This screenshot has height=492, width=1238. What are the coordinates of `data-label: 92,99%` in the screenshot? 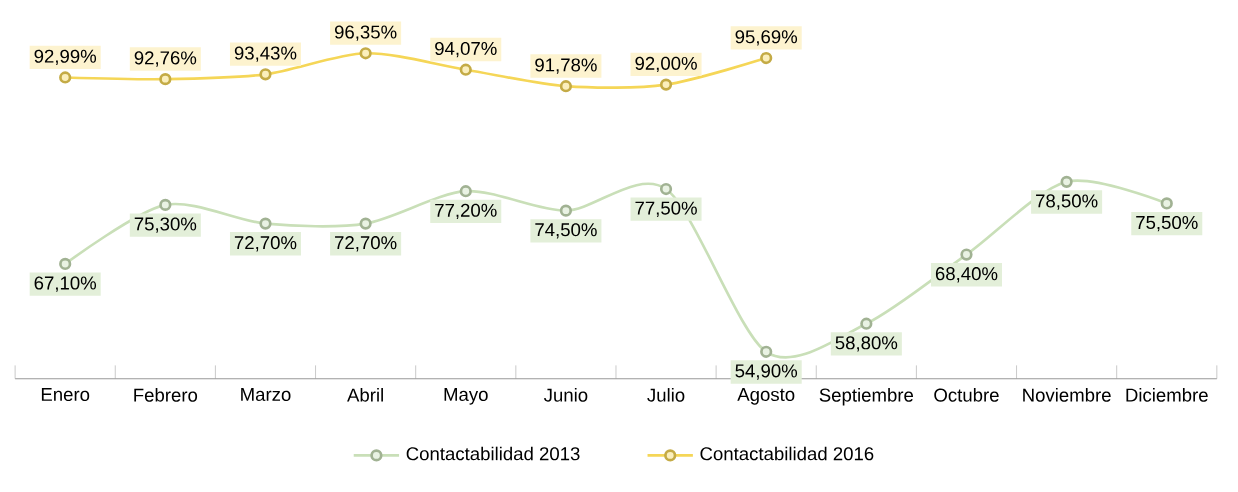 It's located at (65, 57).